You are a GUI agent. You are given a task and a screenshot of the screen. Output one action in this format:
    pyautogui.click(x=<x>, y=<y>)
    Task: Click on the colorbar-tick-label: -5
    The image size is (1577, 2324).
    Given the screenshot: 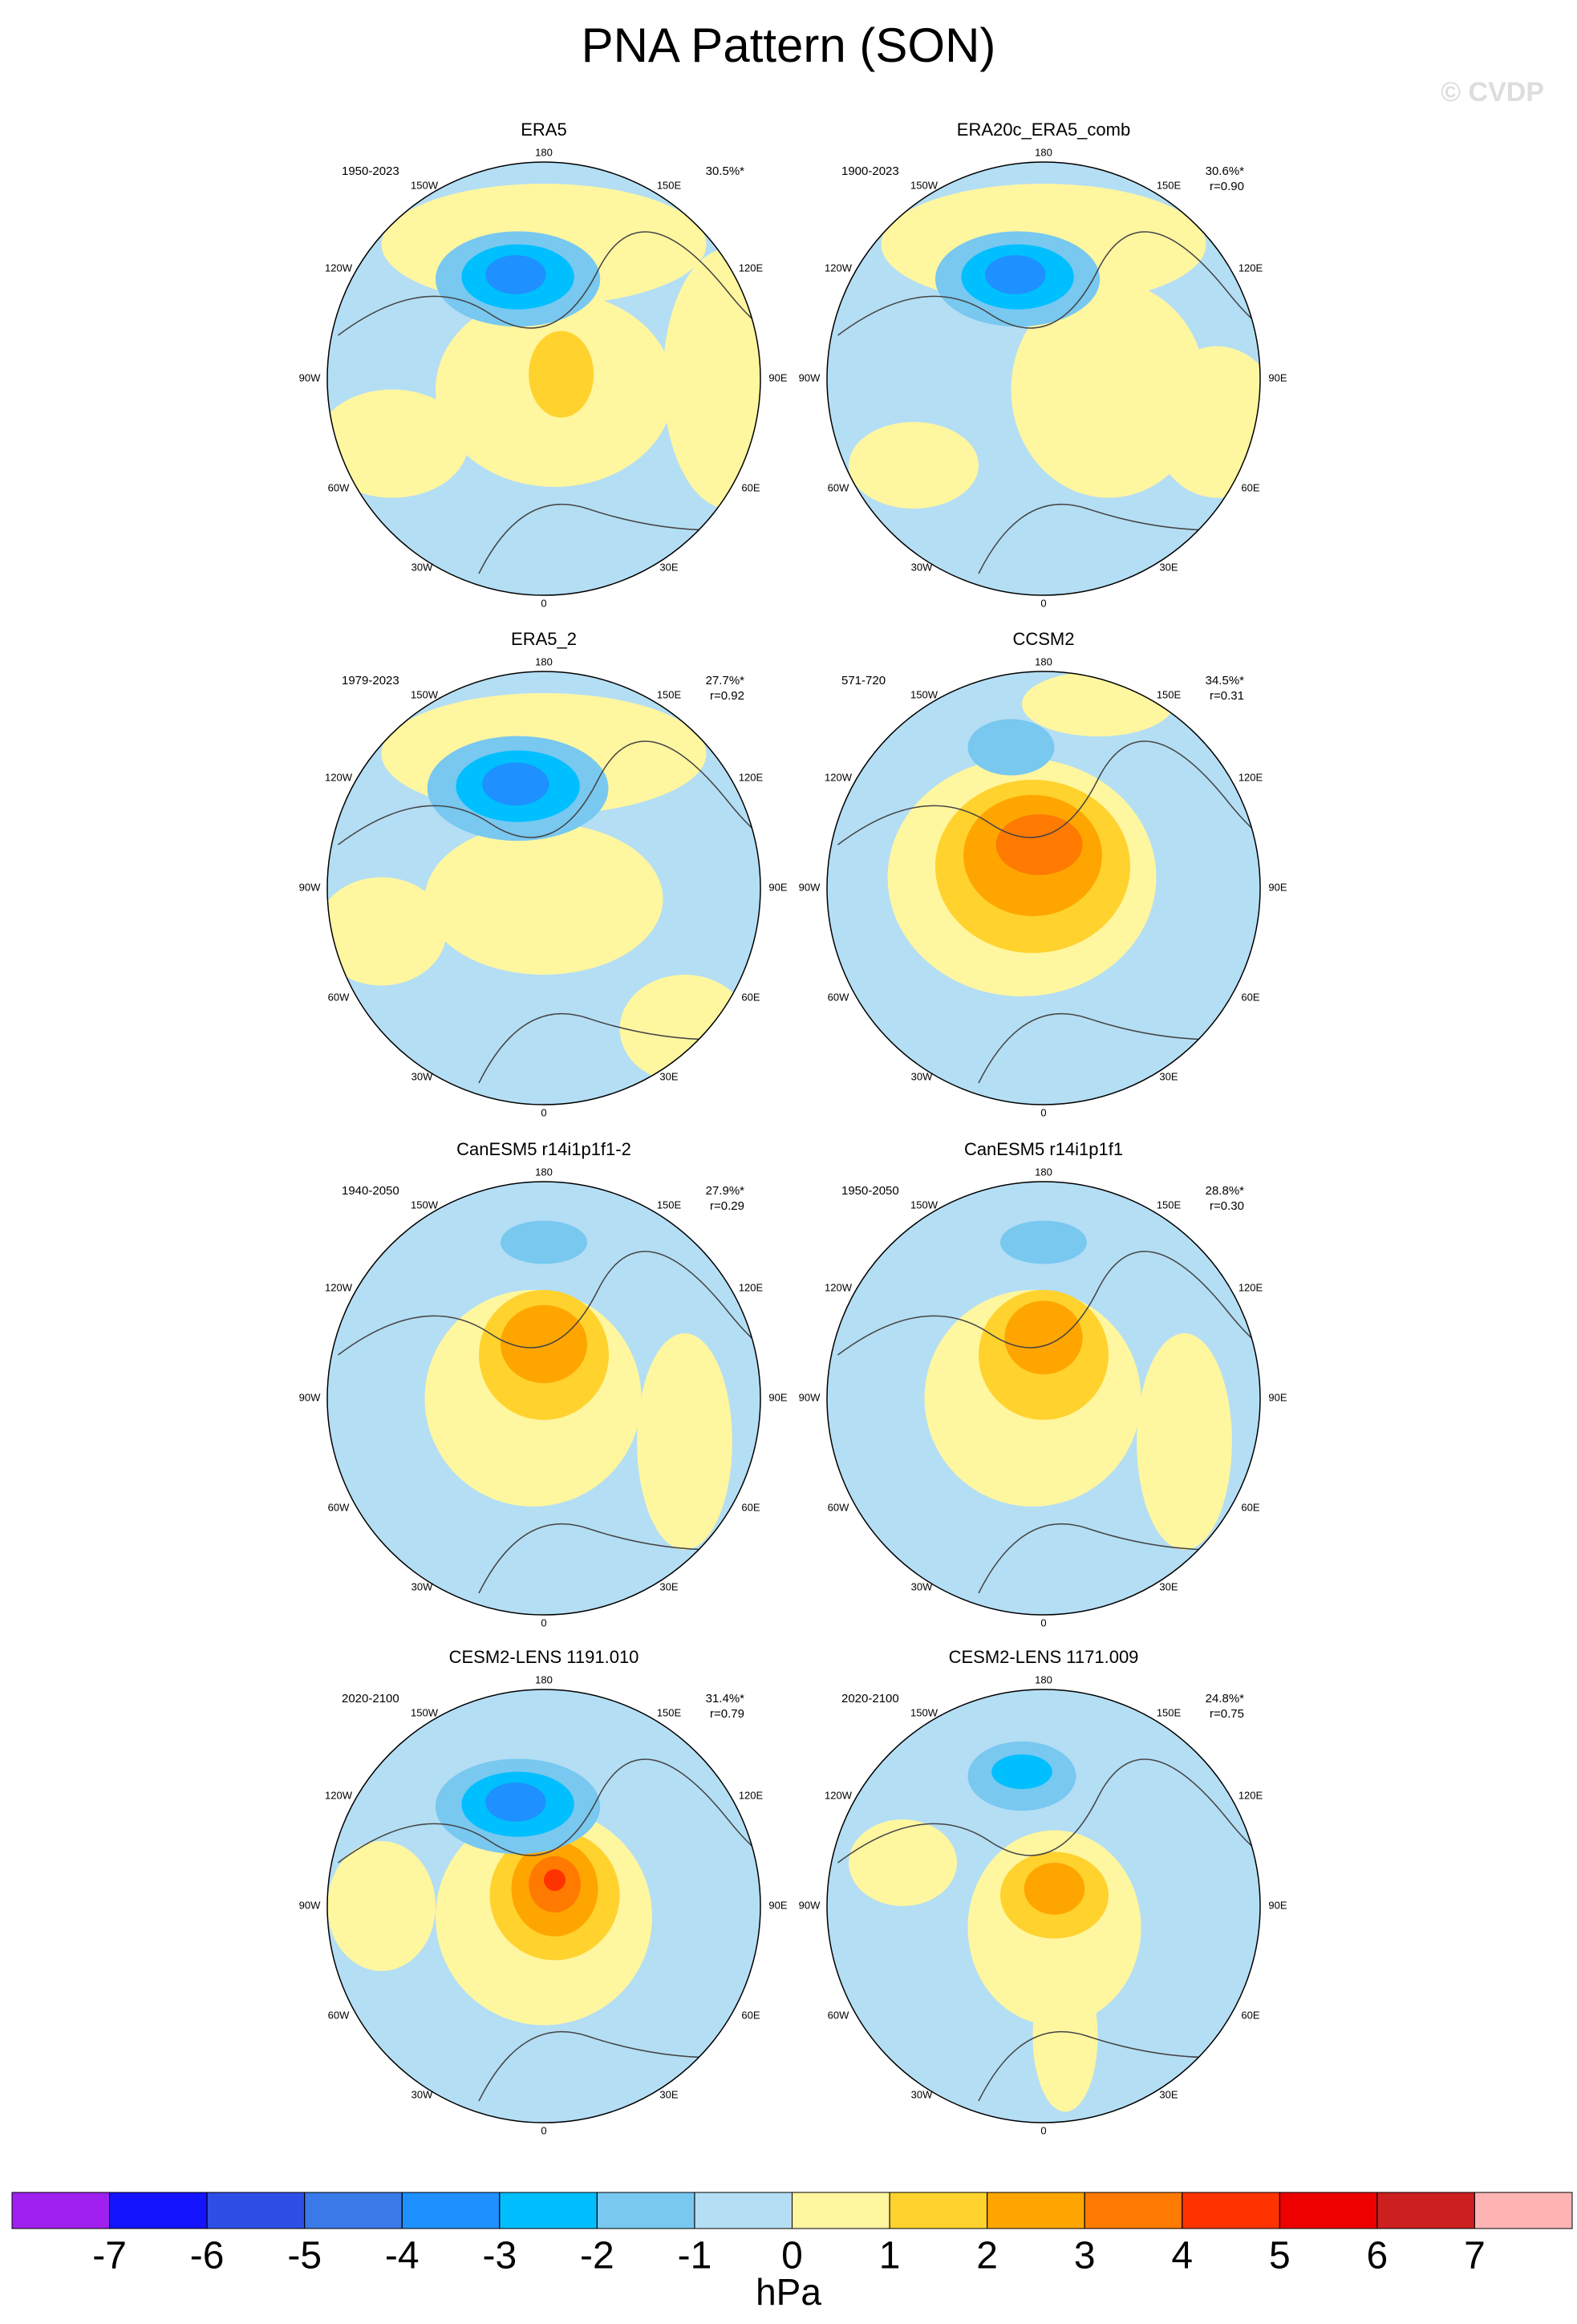 What is the action you would take?
    pyautogui.click(x=304, y=2256)
    